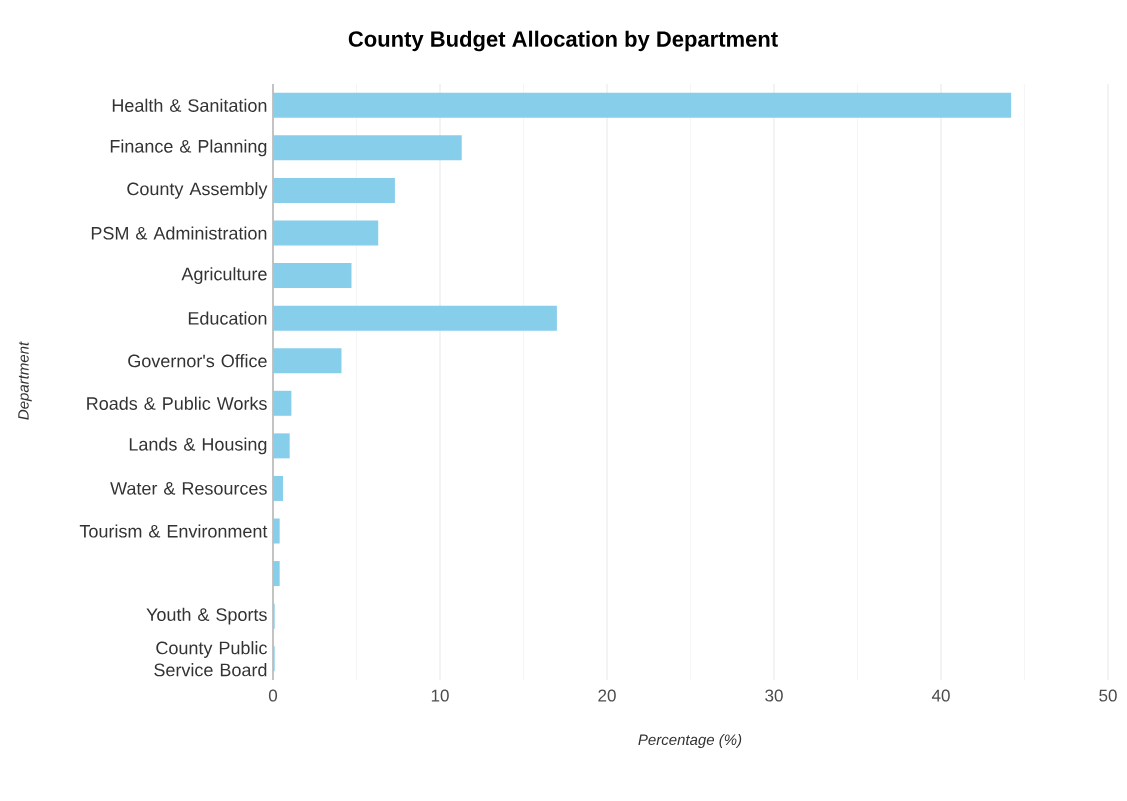  What do you see at coordinates (273, 695) in the screenshot?
I see `x-tick-label: 0` at bounding box center [273, 695].